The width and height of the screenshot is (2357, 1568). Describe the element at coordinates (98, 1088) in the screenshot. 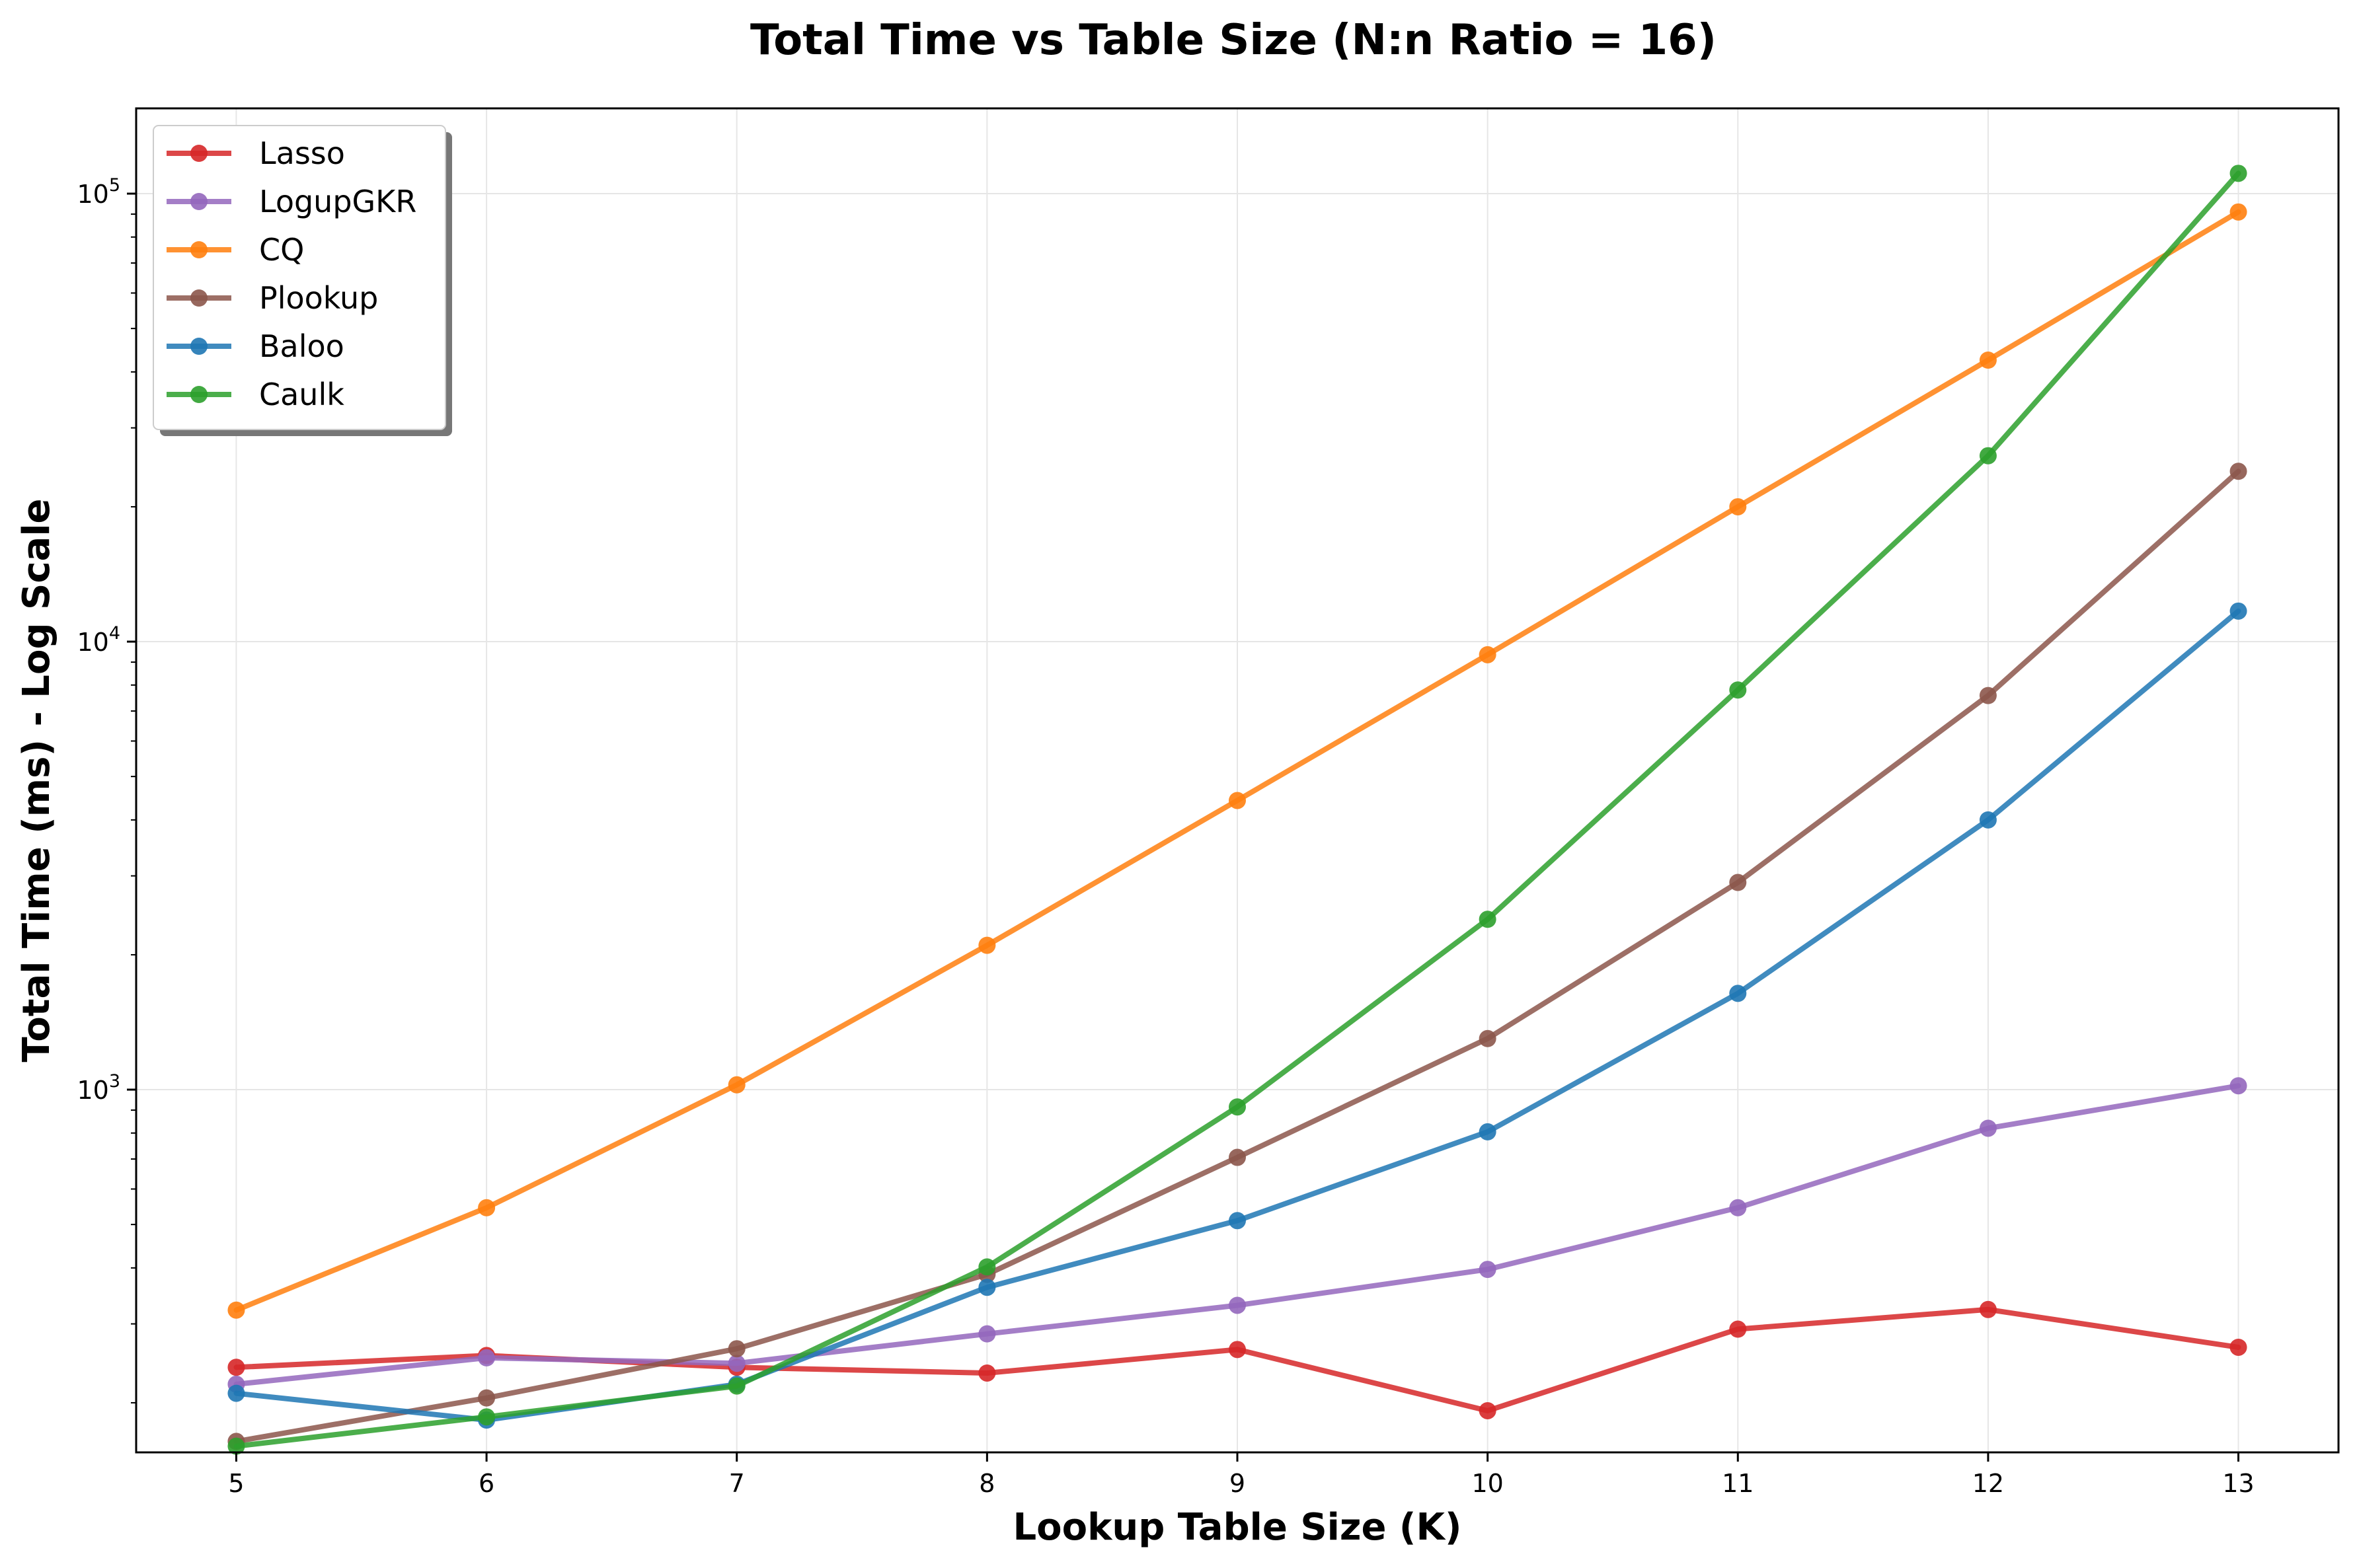

I see `y-tick-label: 10³` at that location.